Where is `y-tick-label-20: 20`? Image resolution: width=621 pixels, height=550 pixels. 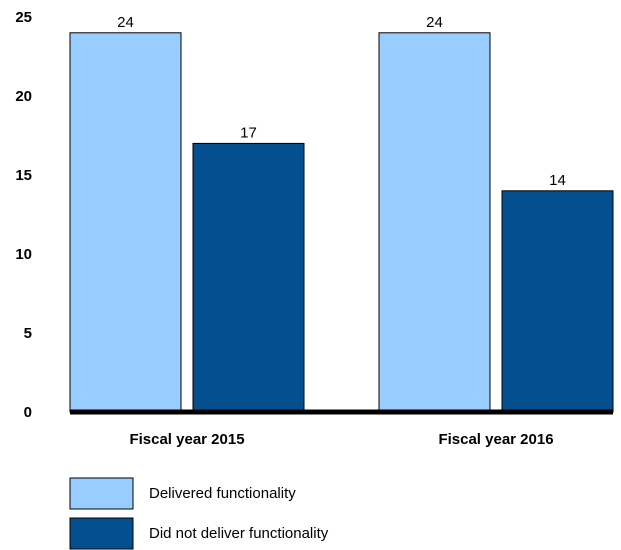 y-tick-label-20: 20 is located at coordinates (23, 96).